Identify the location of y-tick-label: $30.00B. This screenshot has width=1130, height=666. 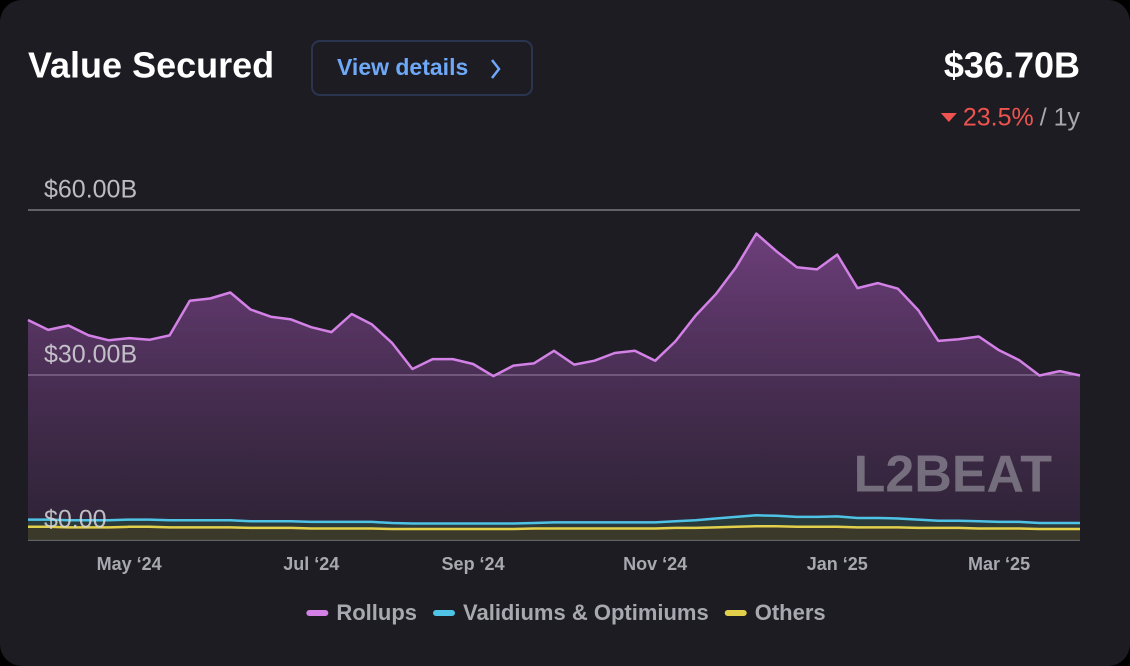
(90, 355).